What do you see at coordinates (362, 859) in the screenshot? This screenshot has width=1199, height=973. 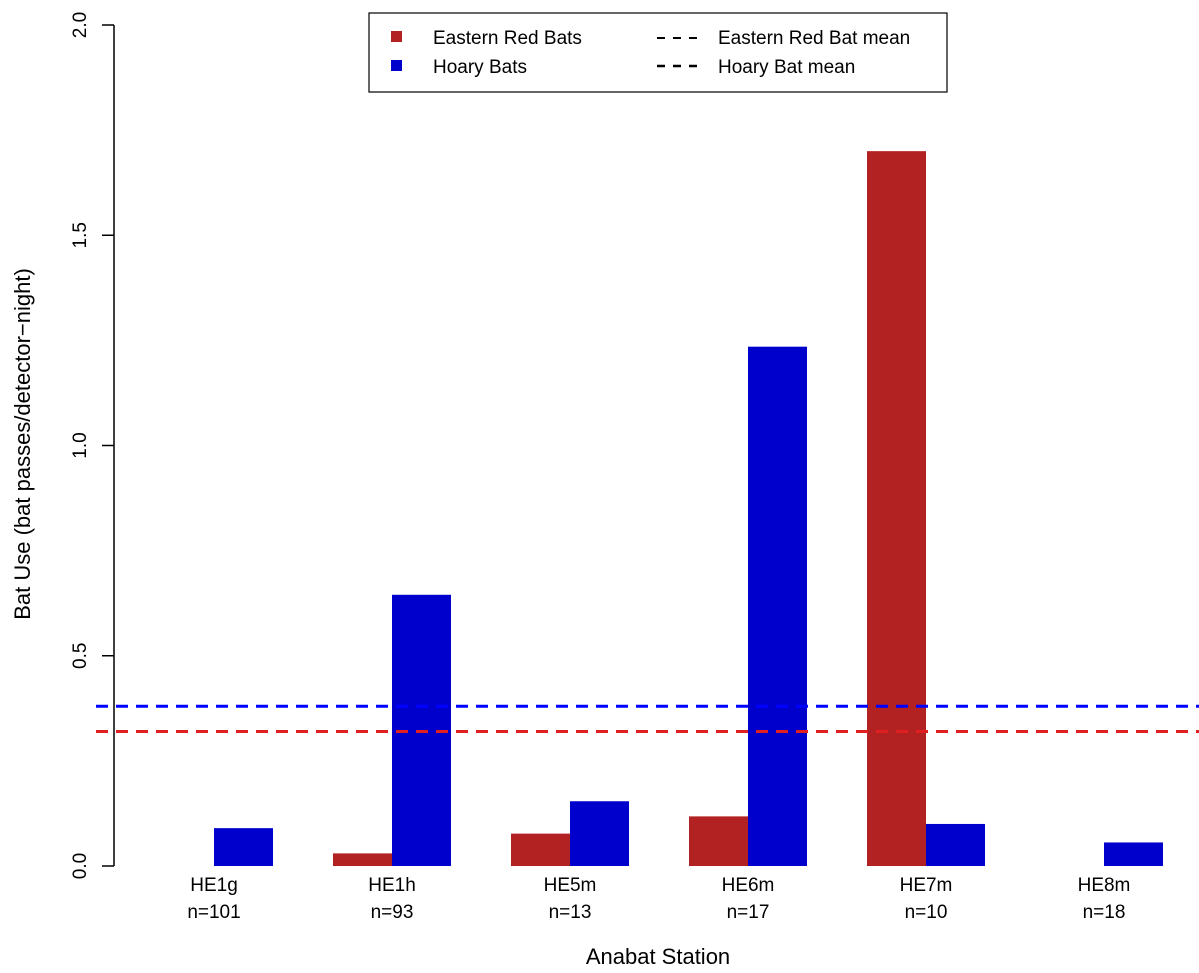 I see `bar-eastern-red-bats-he1h` at bounding box center [362, 859].